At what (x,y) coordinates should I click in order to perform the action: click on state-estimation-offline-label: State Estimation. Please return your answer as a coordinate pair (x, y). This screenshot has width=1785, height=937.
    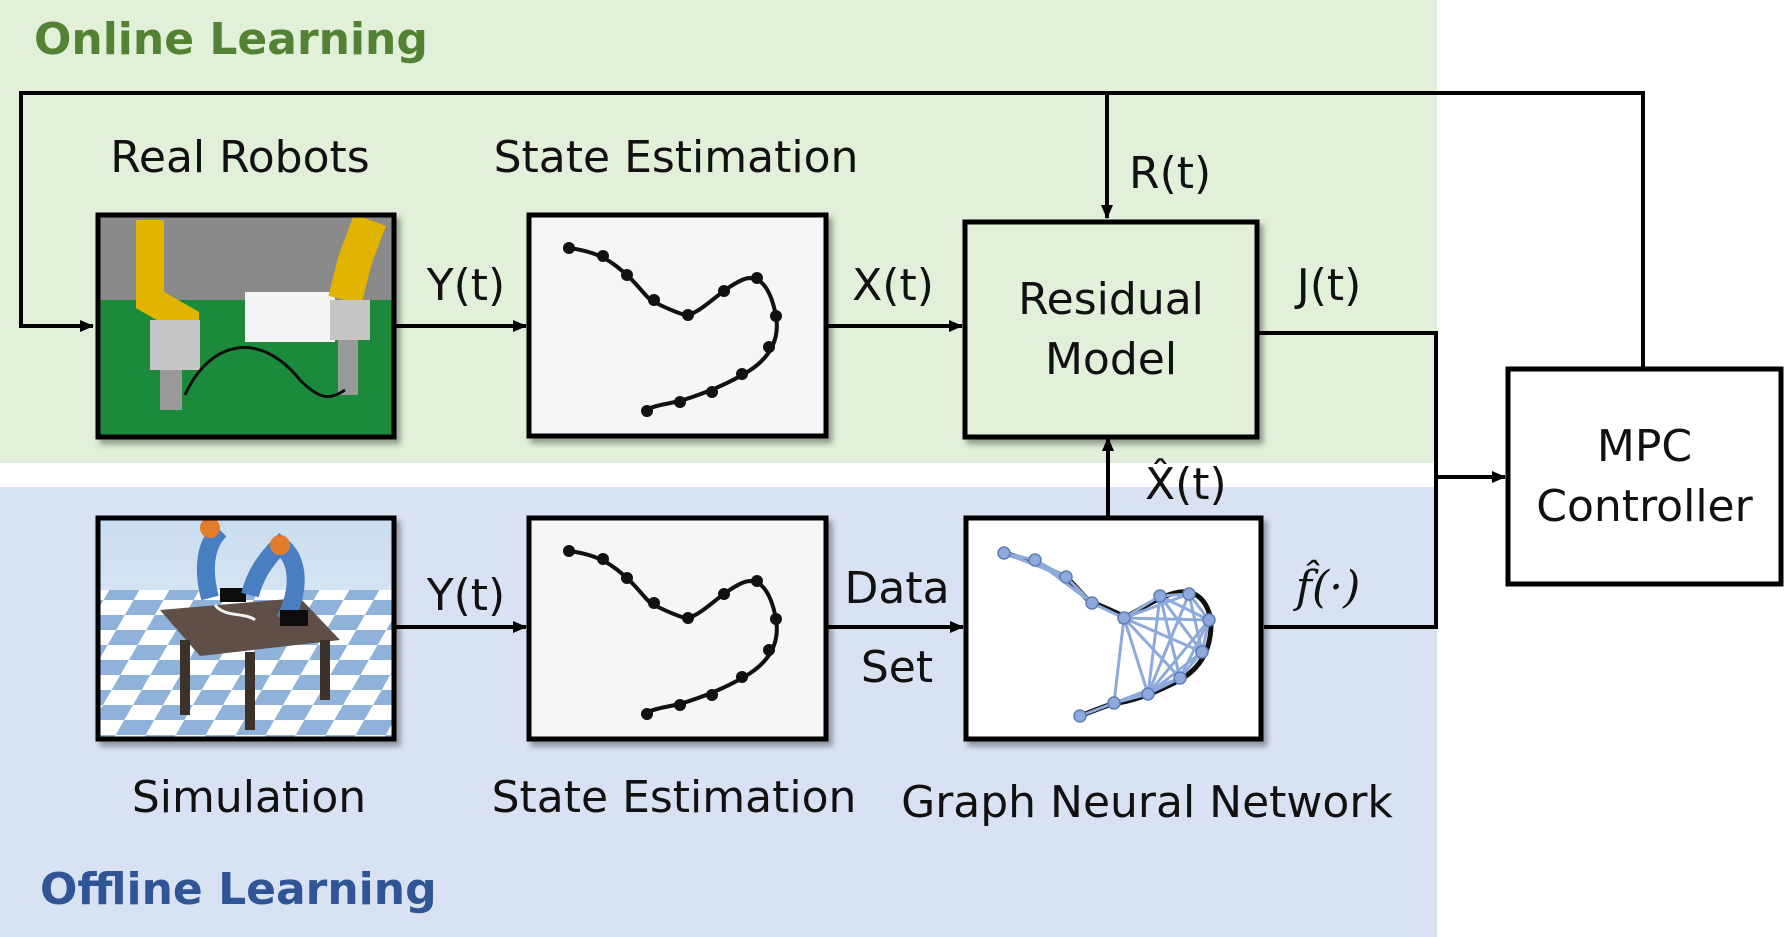
    Looking at the image, I should click on (674, 797).